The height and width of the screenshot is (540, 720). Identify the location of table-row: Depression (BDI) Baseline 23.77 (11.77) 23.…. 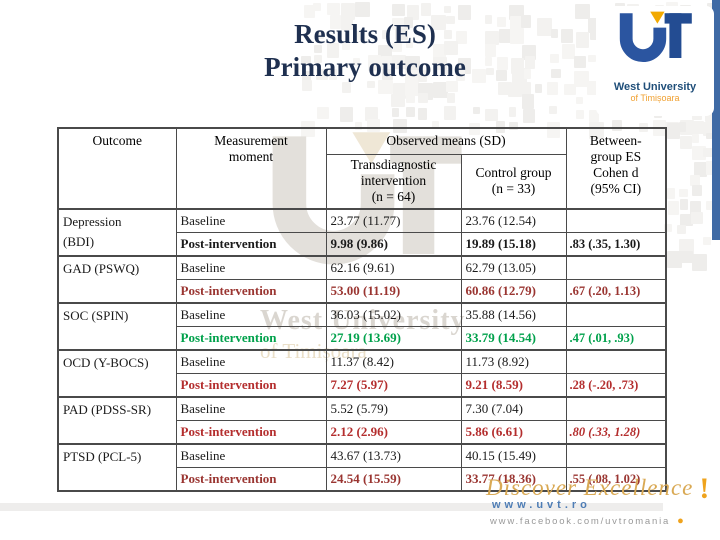
(362, 232).